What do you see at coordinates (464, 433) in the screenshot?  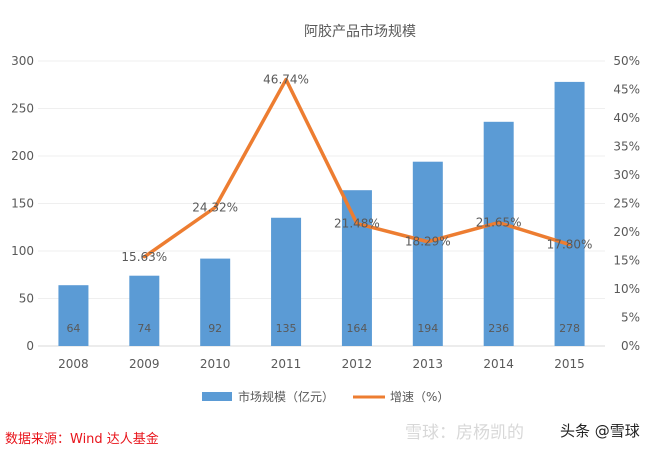 I see `watermark: 雪球：房杨凯的` at bounding box center [464, 433].